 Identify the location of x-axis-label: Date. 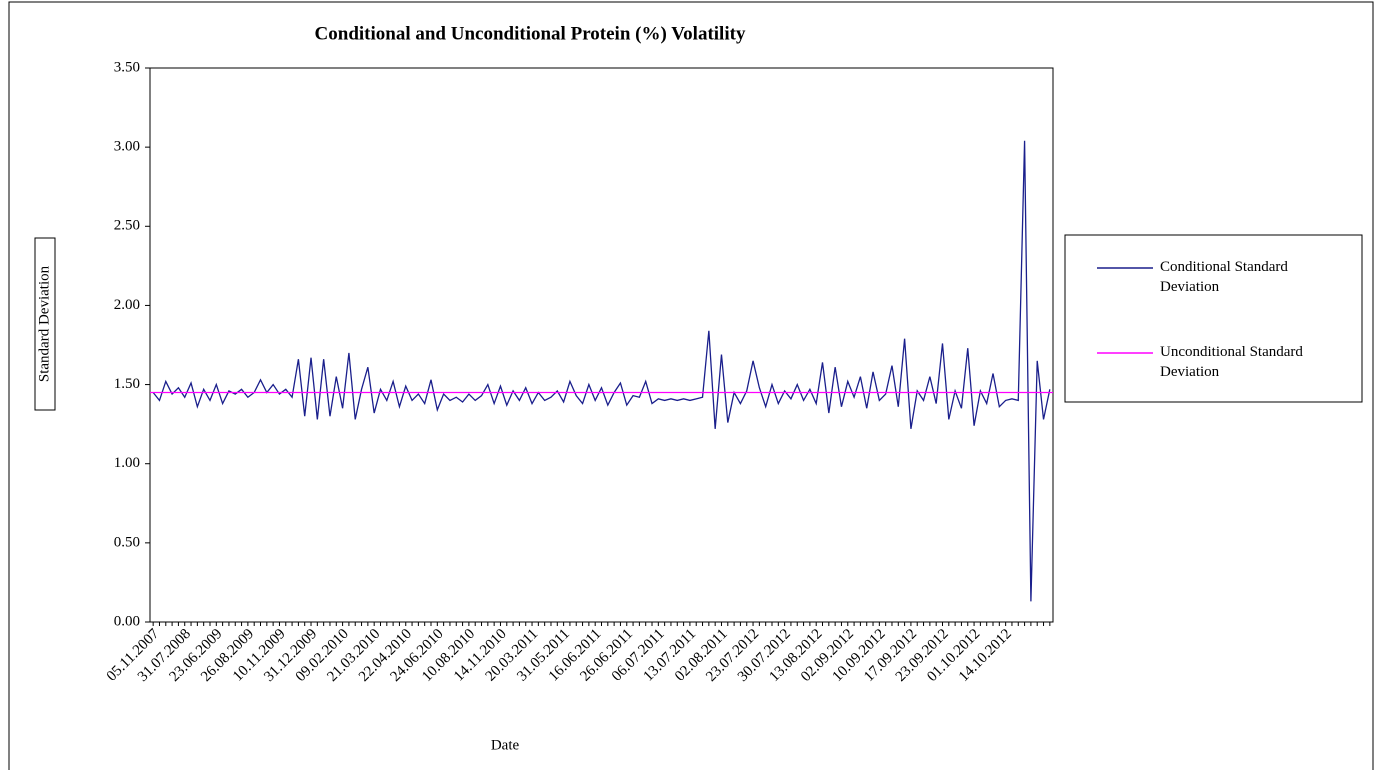
(505, 745).